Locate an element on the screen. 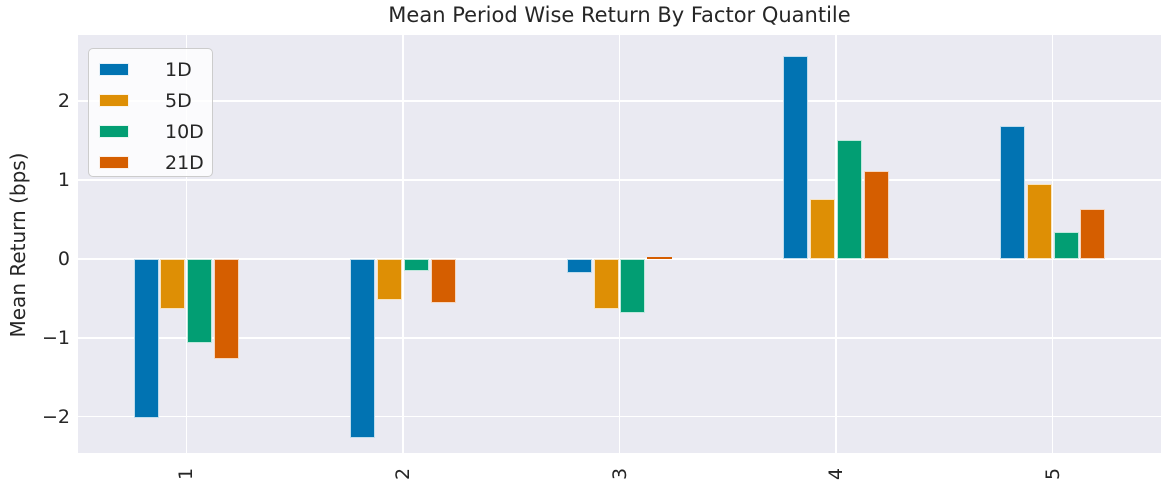  bar-21d-q1 is located at coordinates (226, 309).